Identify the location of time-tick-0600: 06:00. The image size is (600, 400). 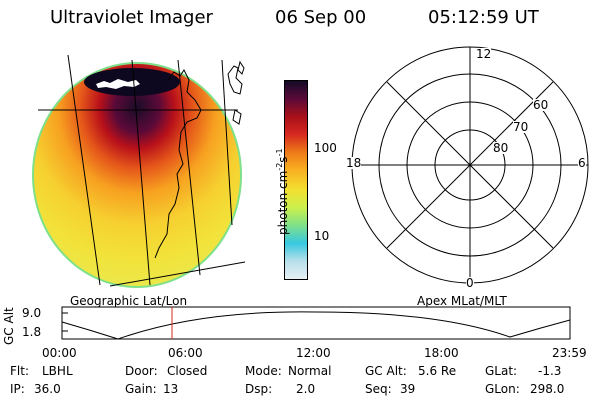
(185, 353).